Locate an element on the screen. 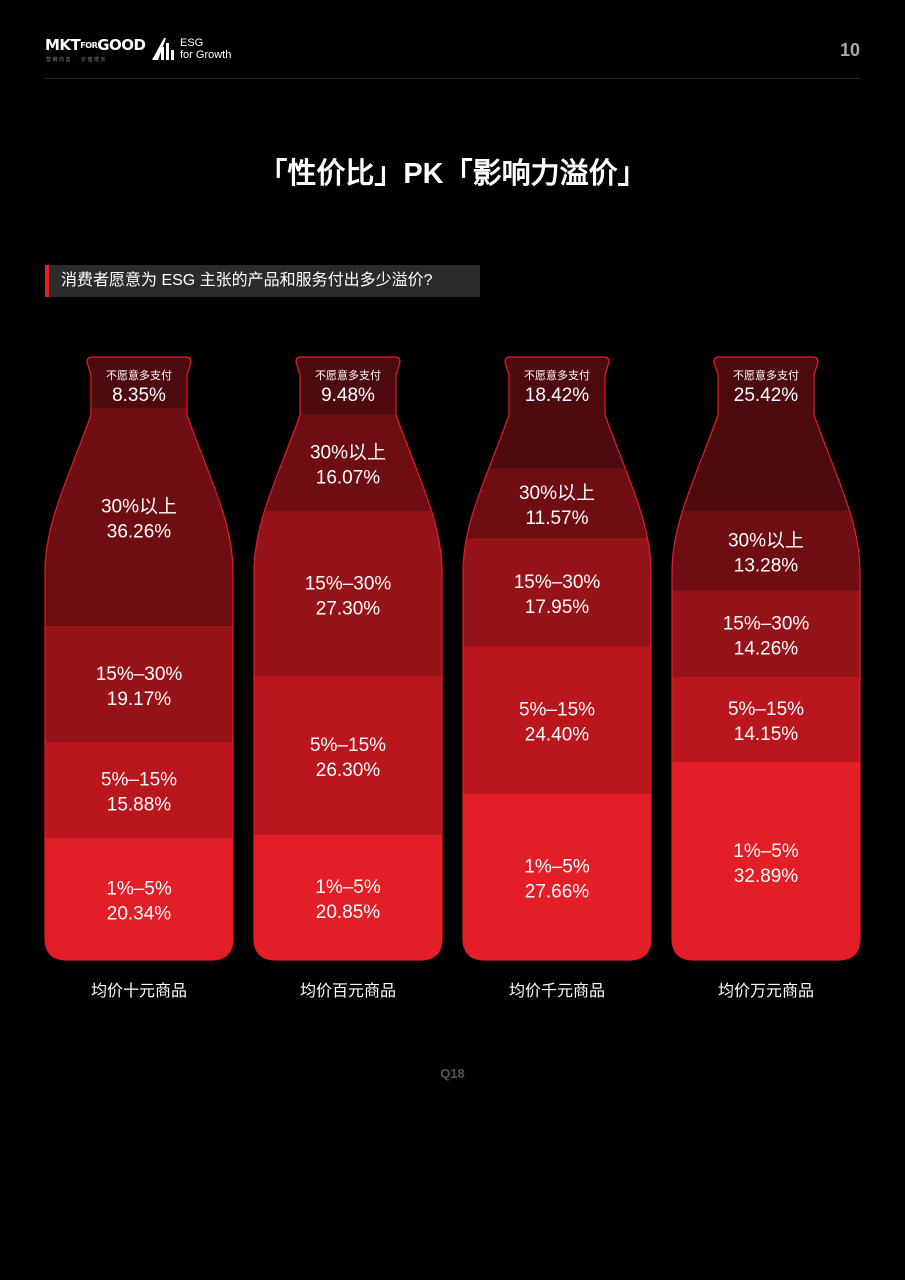 The image size is (905, 1280). segment-value-label-unwilling-2: 18.42% is located at coordinates (557, 395).